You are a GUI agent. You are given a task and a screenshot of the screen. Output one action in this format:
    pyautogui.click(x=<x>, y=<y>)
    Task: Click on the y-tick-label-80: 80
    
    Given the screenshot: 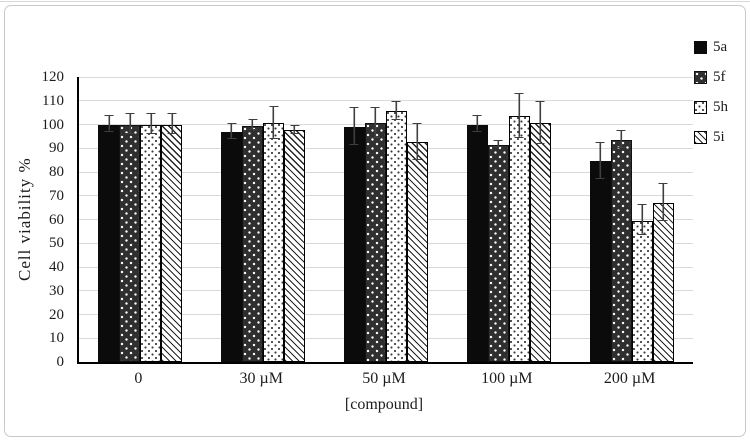 What is the action you would take?
    pyautogui.click(x=56, y=172)
    